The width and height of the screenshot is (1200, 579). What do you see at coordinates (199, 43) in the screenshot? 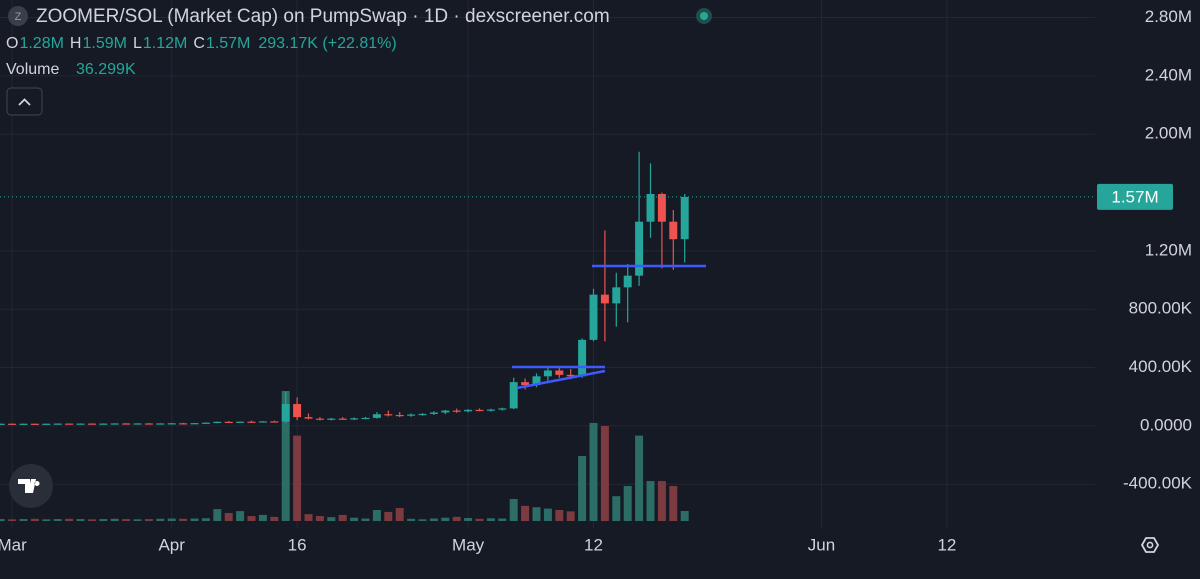
I see `legend-key: C` at bounding box center [199, 43].